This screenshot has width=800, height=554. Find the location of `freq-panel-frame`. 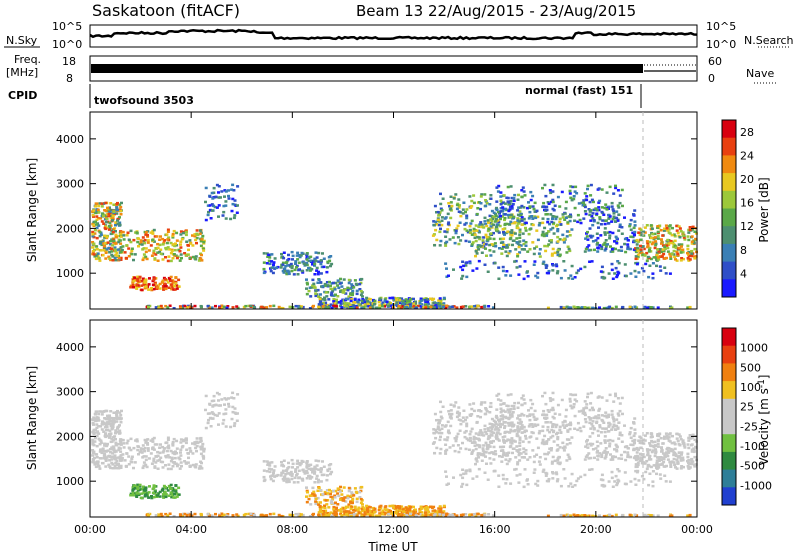

freq-panel-frame is located at coordinates (393, 68).